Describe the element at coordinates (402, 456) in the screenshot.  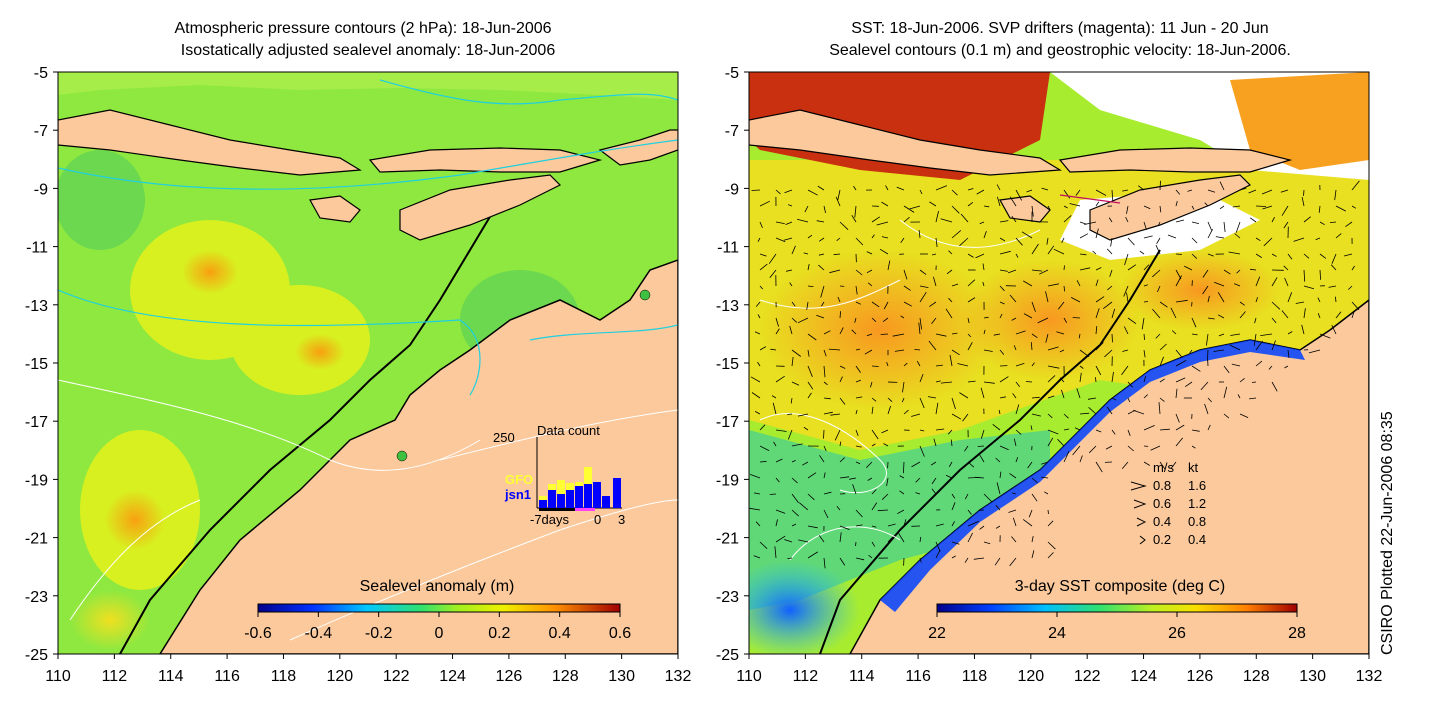
I see `station-marker` at that location.